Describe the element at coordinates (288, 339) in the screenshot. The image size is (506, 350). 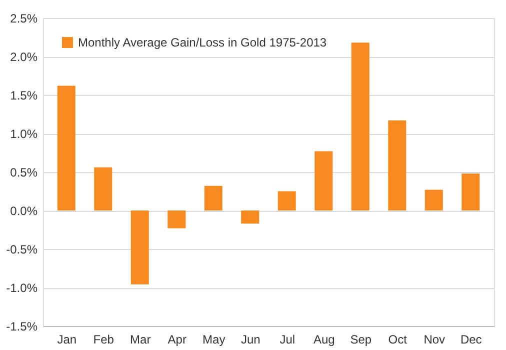
I see `x-tick-label: Jul` at that location.